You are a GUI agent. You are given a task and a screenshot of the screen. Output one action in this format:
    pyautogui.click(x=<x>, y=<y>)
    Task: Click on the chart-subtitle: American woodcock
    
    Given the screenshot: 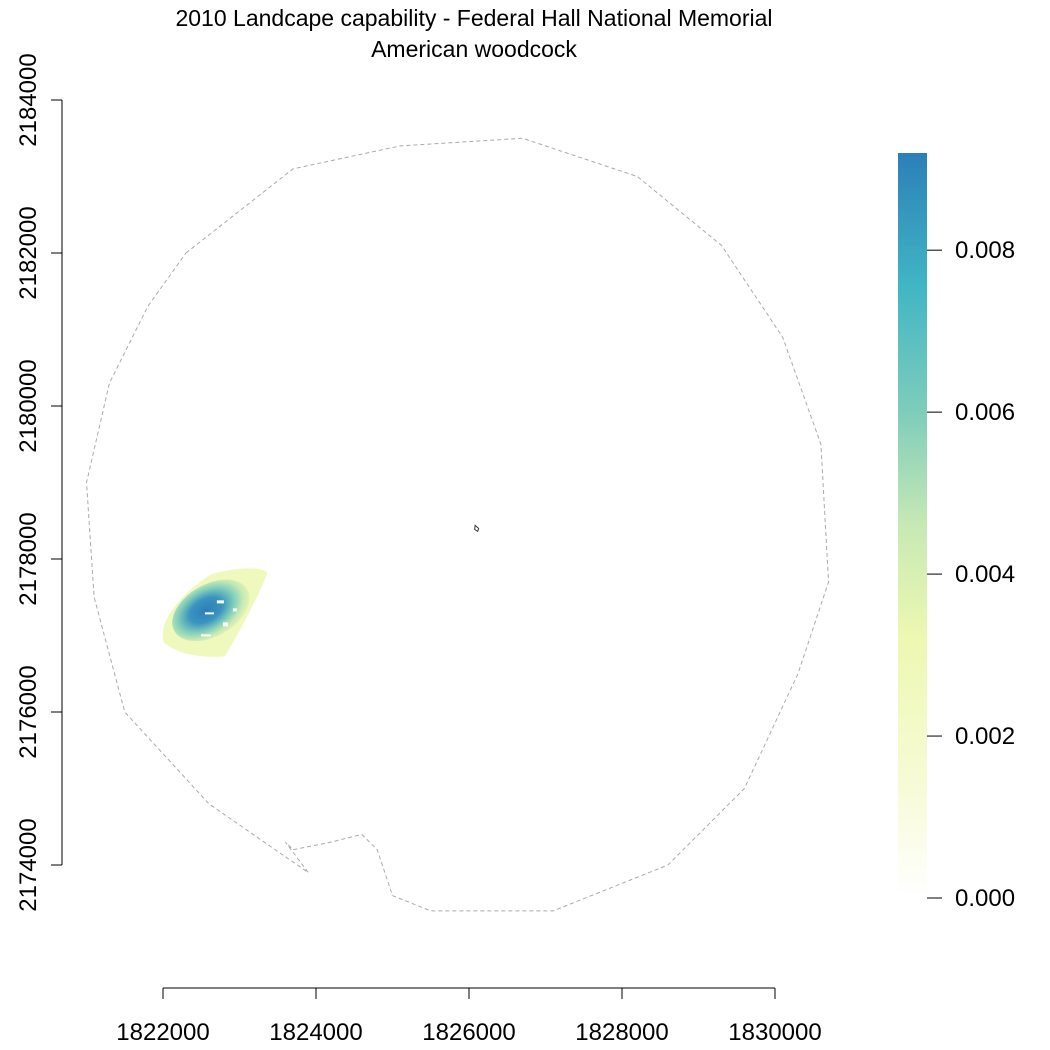 What is the action you would take?
    pyautogui.click(x=474, y=49)
    